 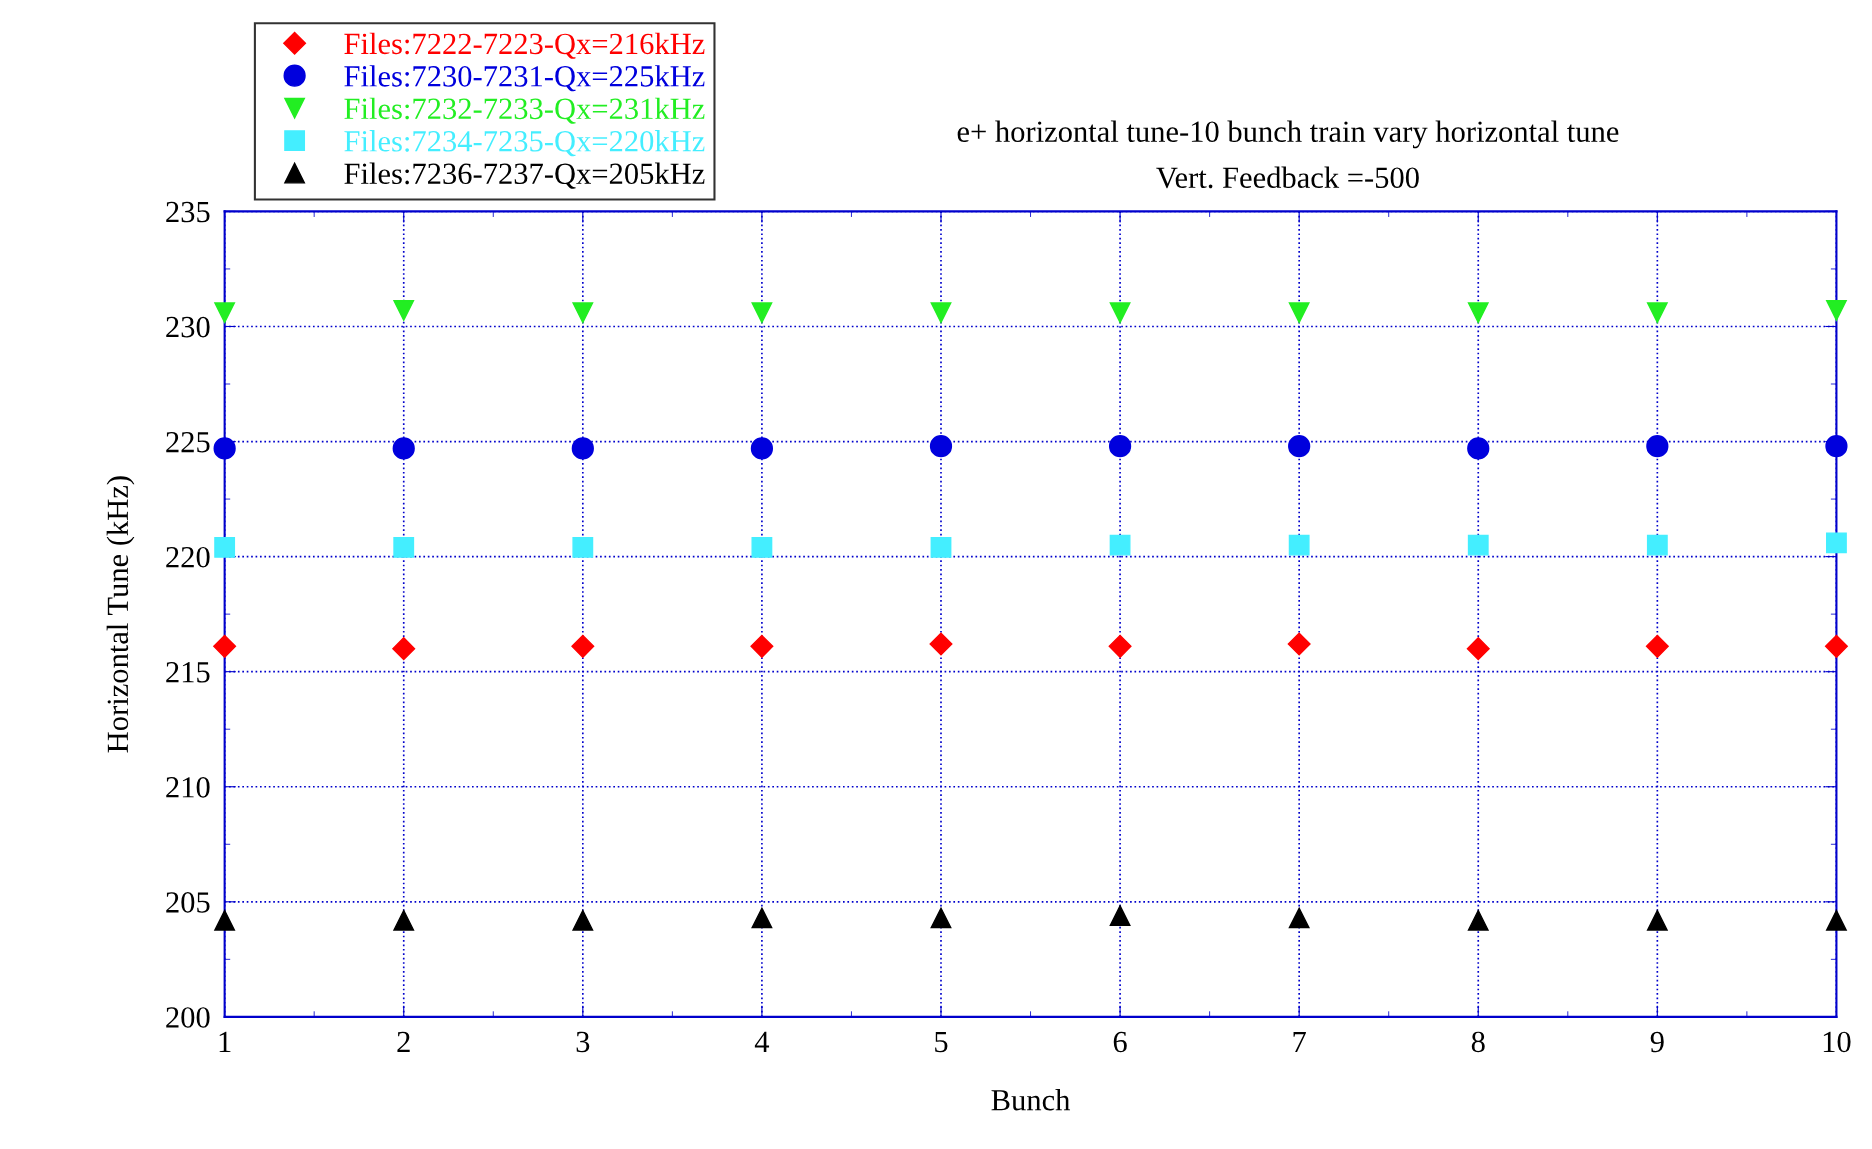 What do you see at coordinates (188, 212) in the screenshot?
I see `y-tick-label: 235` at bounding box center [188, 212].